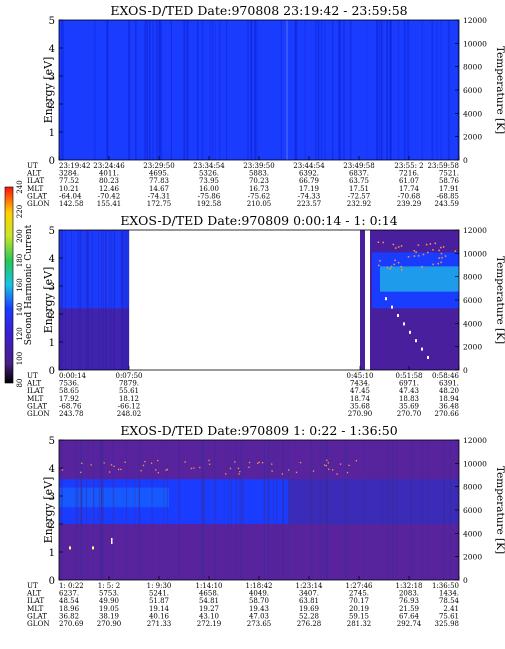  Describe the element at coordinates (159, 586) in the screenshot. I see `info-ut: 1: 9:30` at that location.